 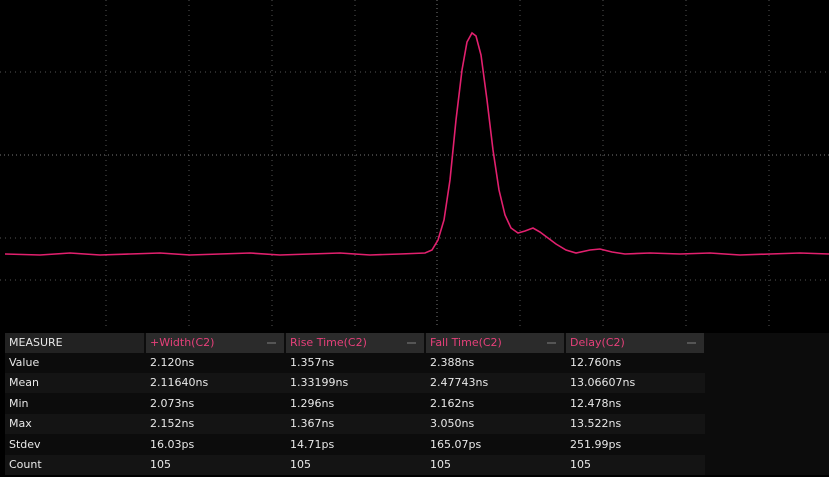 What do you see at coordinates (603, 383) in the screenshot?
I see `table-cell: 13.06607ns` at bounding box center [603, 383].